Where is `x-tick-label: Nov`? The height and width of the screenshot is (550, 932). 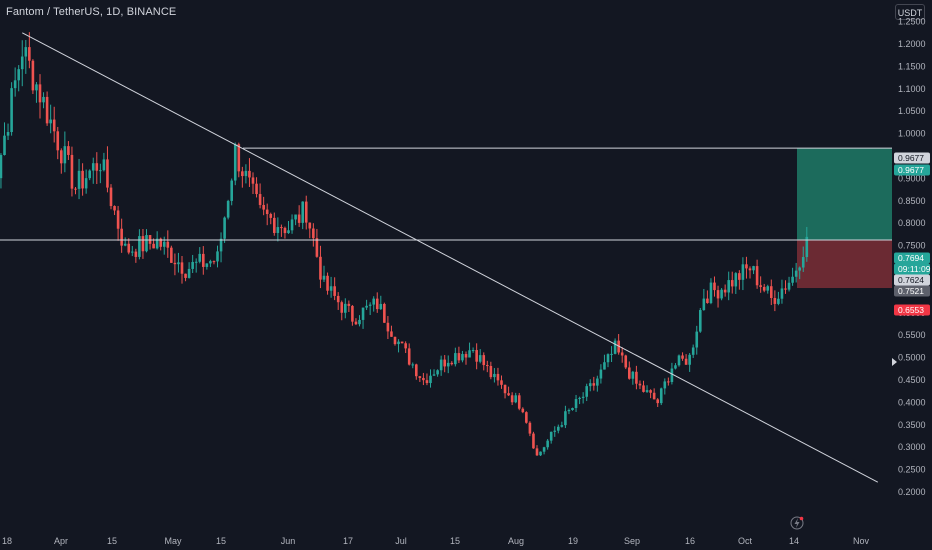
x-tick-label: Nov is located at coordinates (861, 541).